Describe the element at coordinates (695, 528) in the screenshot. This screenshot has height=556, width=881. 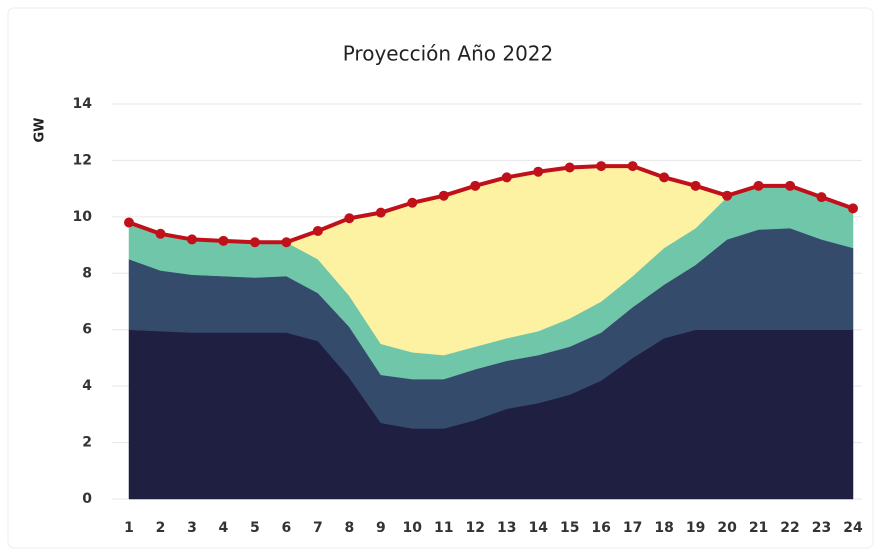
I see `x-tick-label: 19` at that location.